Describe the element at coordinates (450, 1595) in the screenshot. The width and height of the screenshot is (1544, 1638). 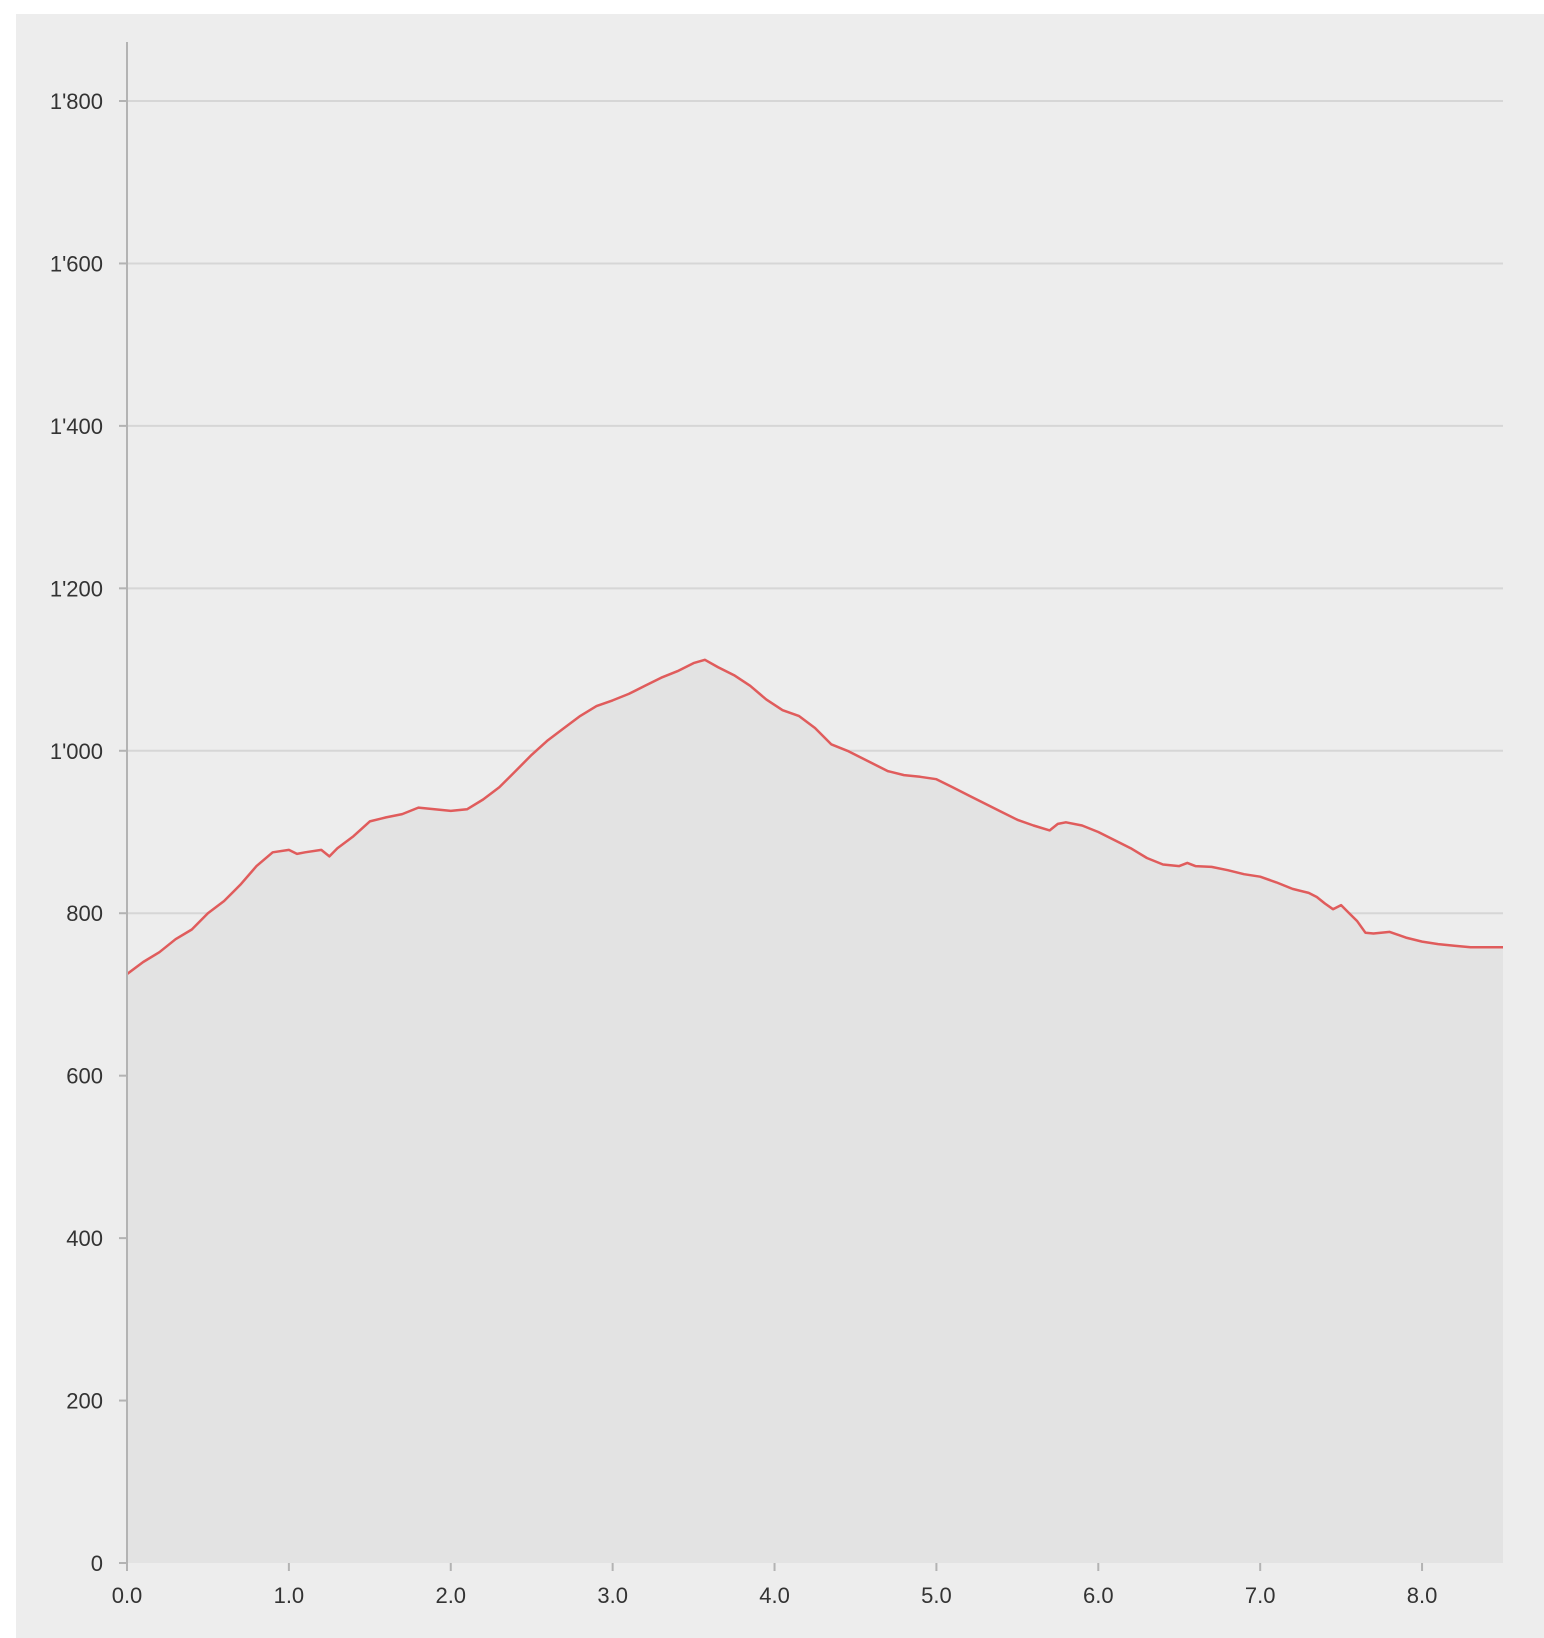
I see `x-tick-label: 2.0` at that location.